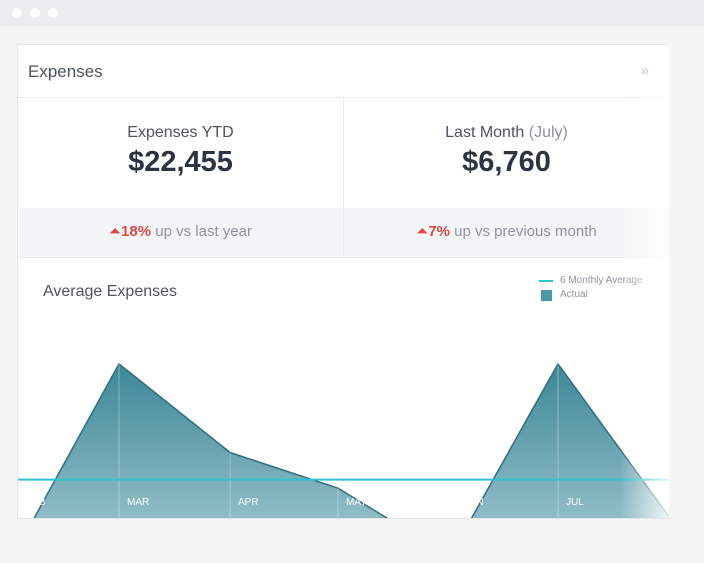  Describe the element at coordinates (36, 502) in the screenshot. I see `x-tick-label: FEB` at that location.